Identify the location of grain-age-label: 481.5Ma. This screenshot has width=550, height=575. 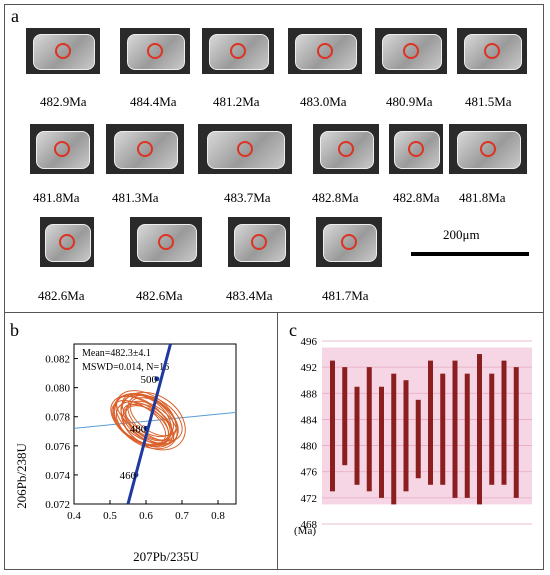
(488, 101).